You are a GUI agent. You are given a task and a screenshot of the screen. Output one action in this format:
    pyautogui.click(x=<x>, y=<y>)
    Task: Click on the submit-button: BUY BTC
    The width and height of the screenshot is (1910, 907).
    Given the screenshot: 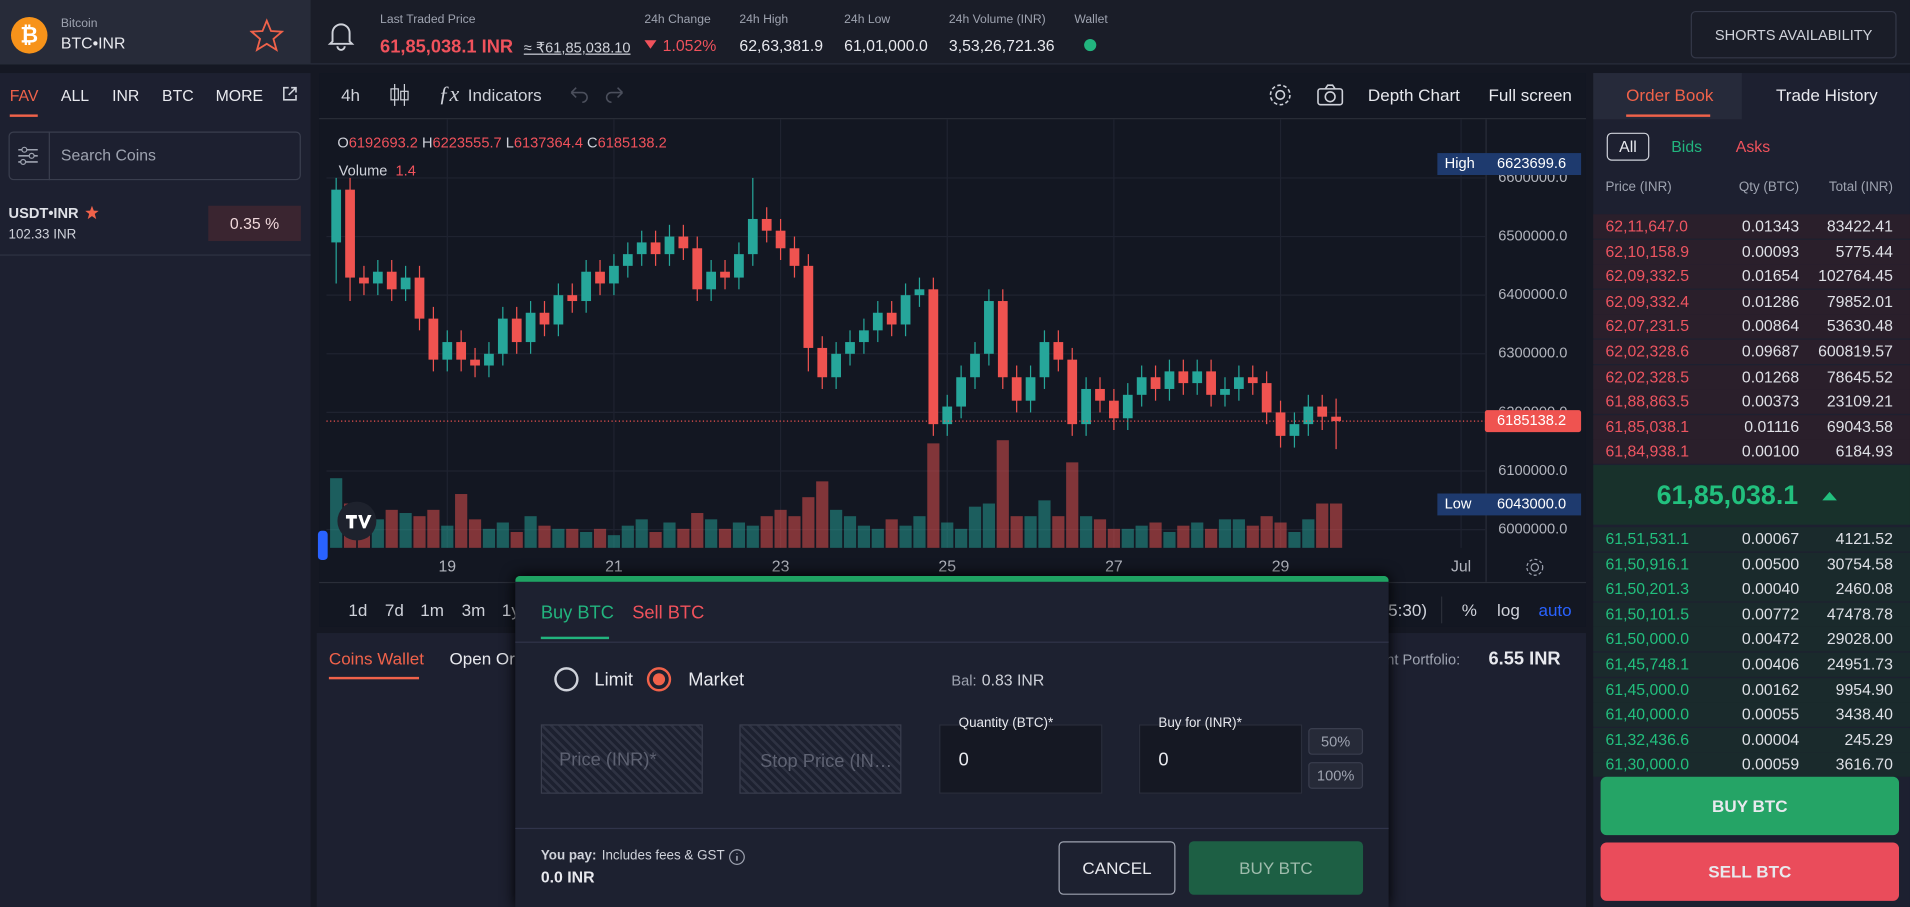 What is the action you would take?
    pyautogui.click(x=1276, y=868)
    